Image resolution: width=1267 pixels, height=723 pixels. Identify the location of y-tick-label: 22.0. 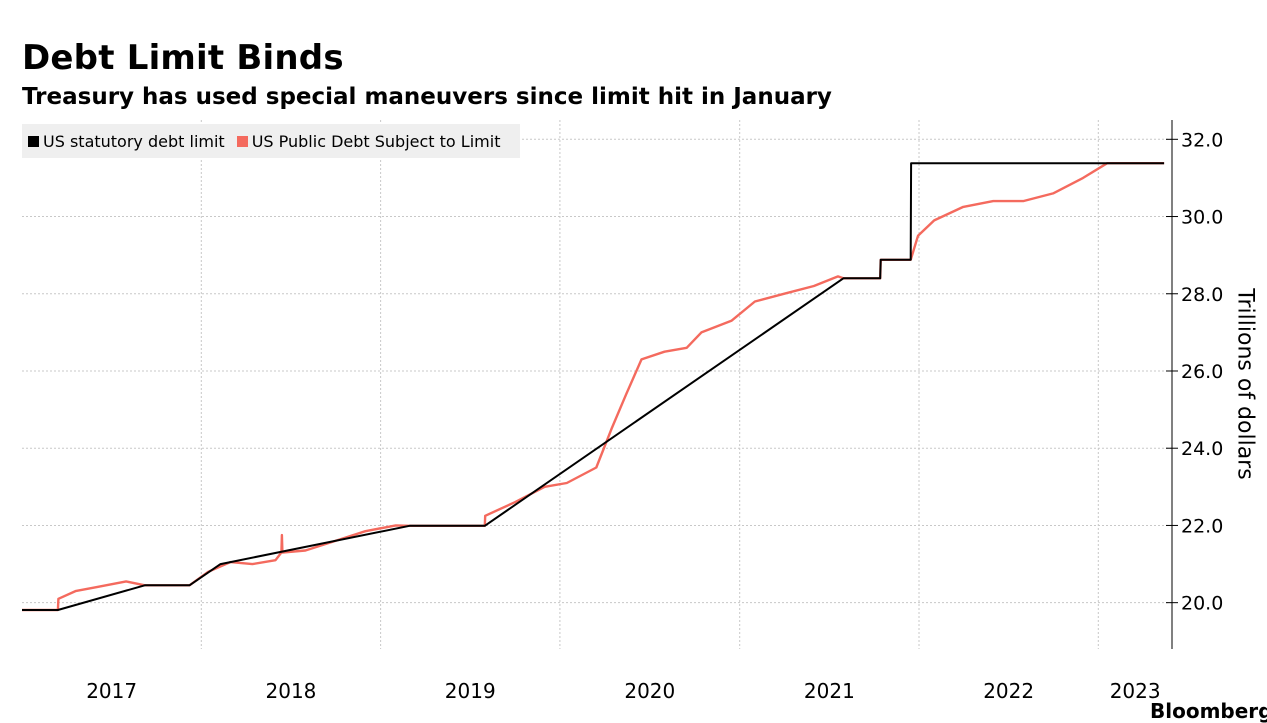
(1202, 526).